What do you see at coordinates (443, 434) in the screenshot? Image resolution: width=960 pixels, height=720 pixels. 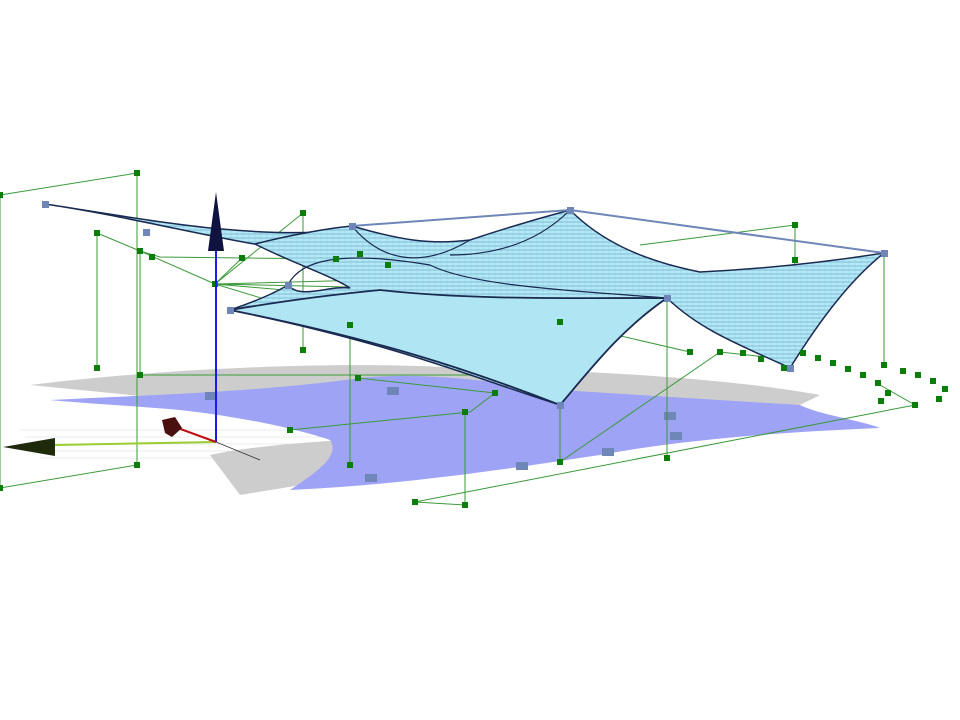 I see `ground-markers` at bounding box center [443, 434].